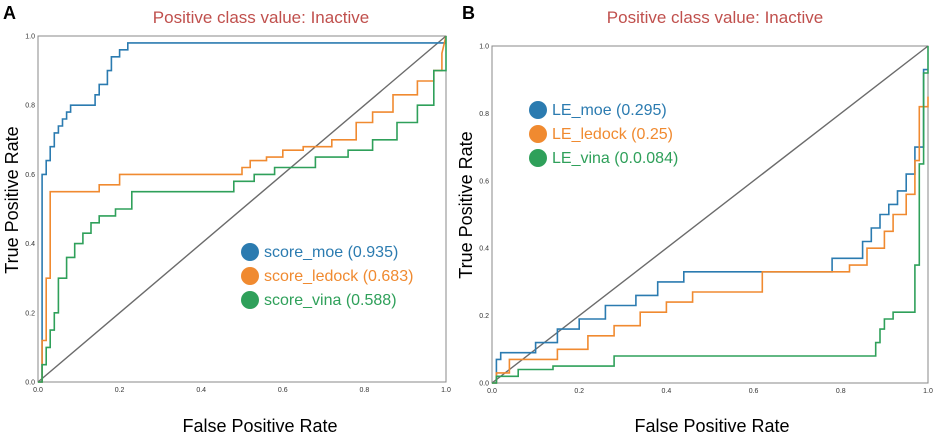 This screenshot has height=436, width=934. I want to click on legend-item-le-vina: LE_vina (0.0.084), so click(603, 158).